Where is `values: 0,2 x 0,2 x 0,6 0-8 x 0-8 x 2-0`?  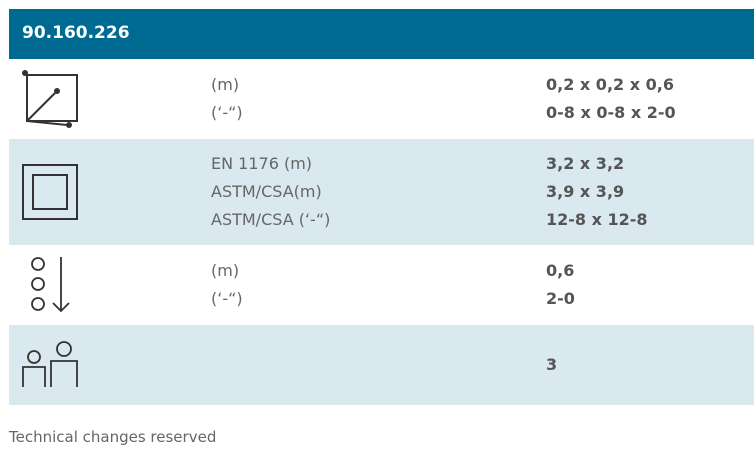
values: 0,2 x 0,2 x 0,6 0-8 x 0-8 x 2-0 is located at coordinates (611, 99).